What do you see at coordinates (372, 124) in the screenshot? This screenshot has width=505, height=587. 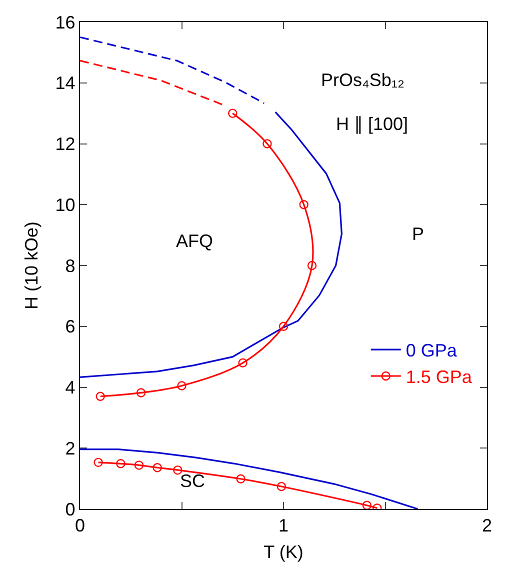 I see `annotation: H ∥ [100]` at bounding box center [372, 124].